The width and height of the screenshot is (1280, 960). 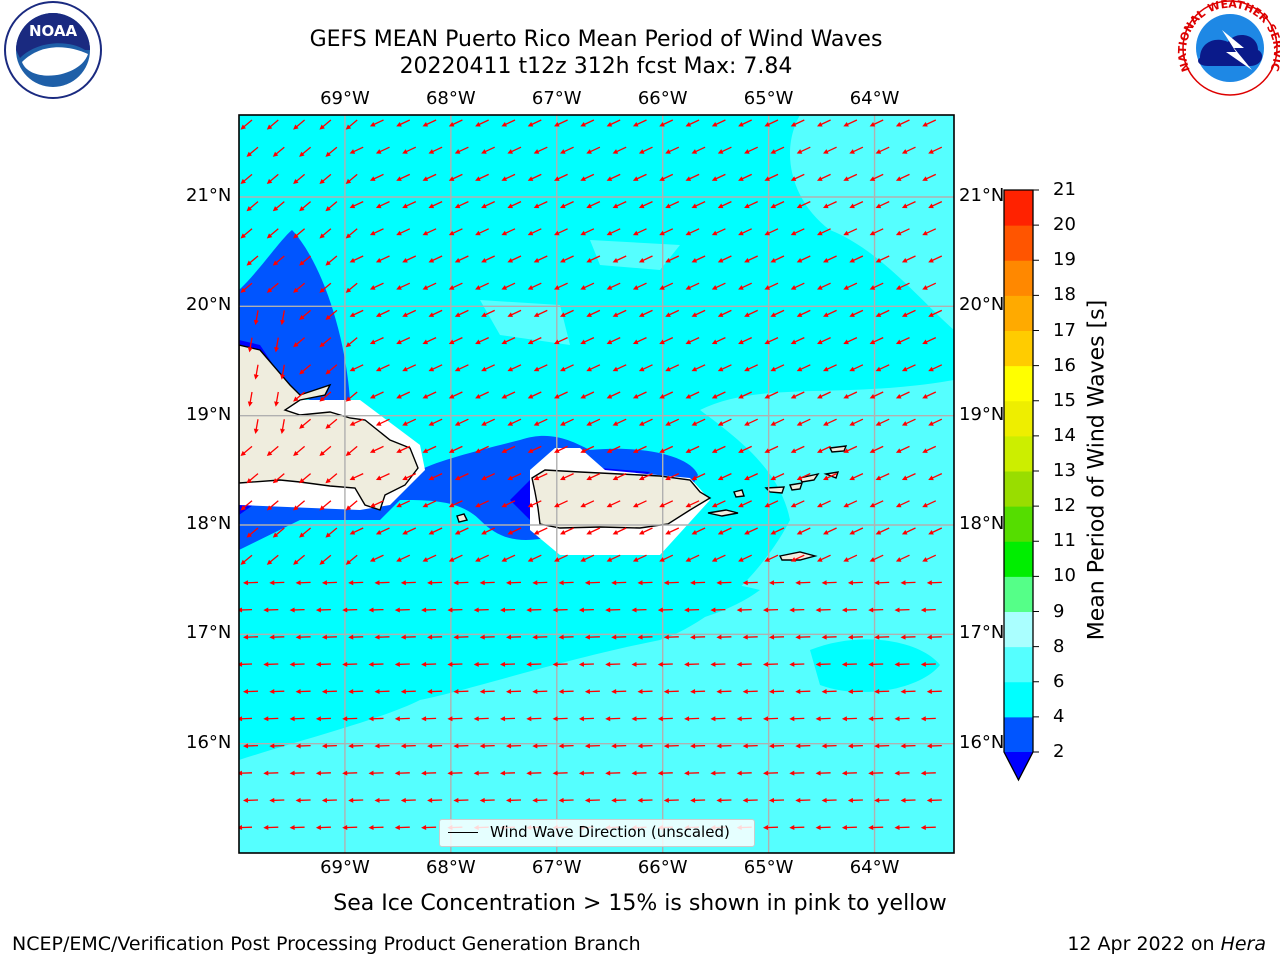 What do you see at coordinates (981, 414) in the screenshot?
I see `latitude-label: 19°N` at bounding box center [981, 414].